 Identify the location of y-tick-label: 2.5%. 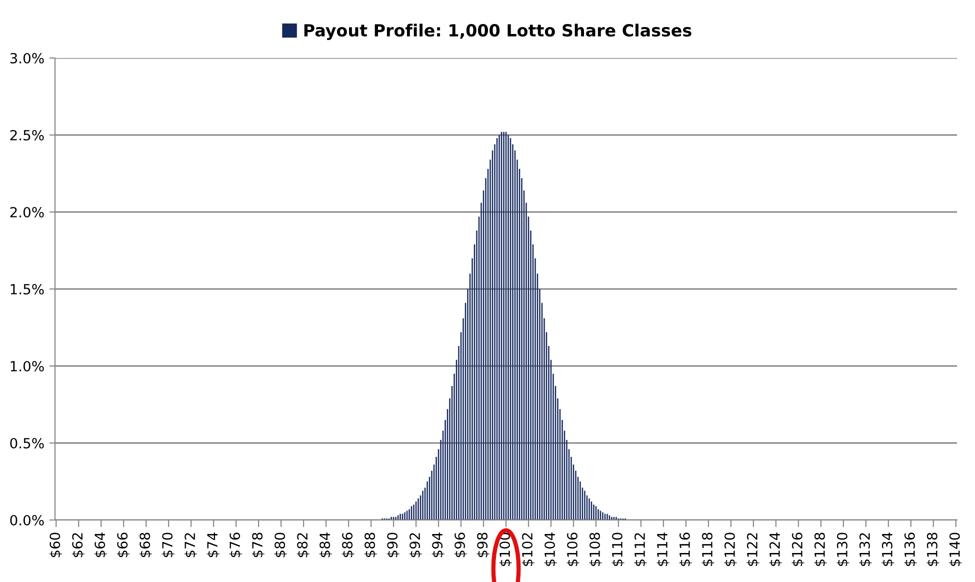
(27, 135).